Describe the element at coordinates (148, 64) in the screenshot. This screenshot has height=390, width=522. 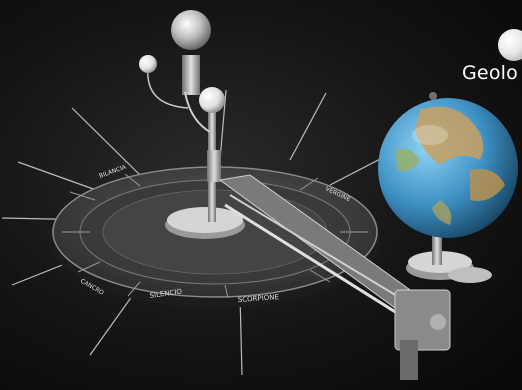
I see `moon-sphere` at that location.